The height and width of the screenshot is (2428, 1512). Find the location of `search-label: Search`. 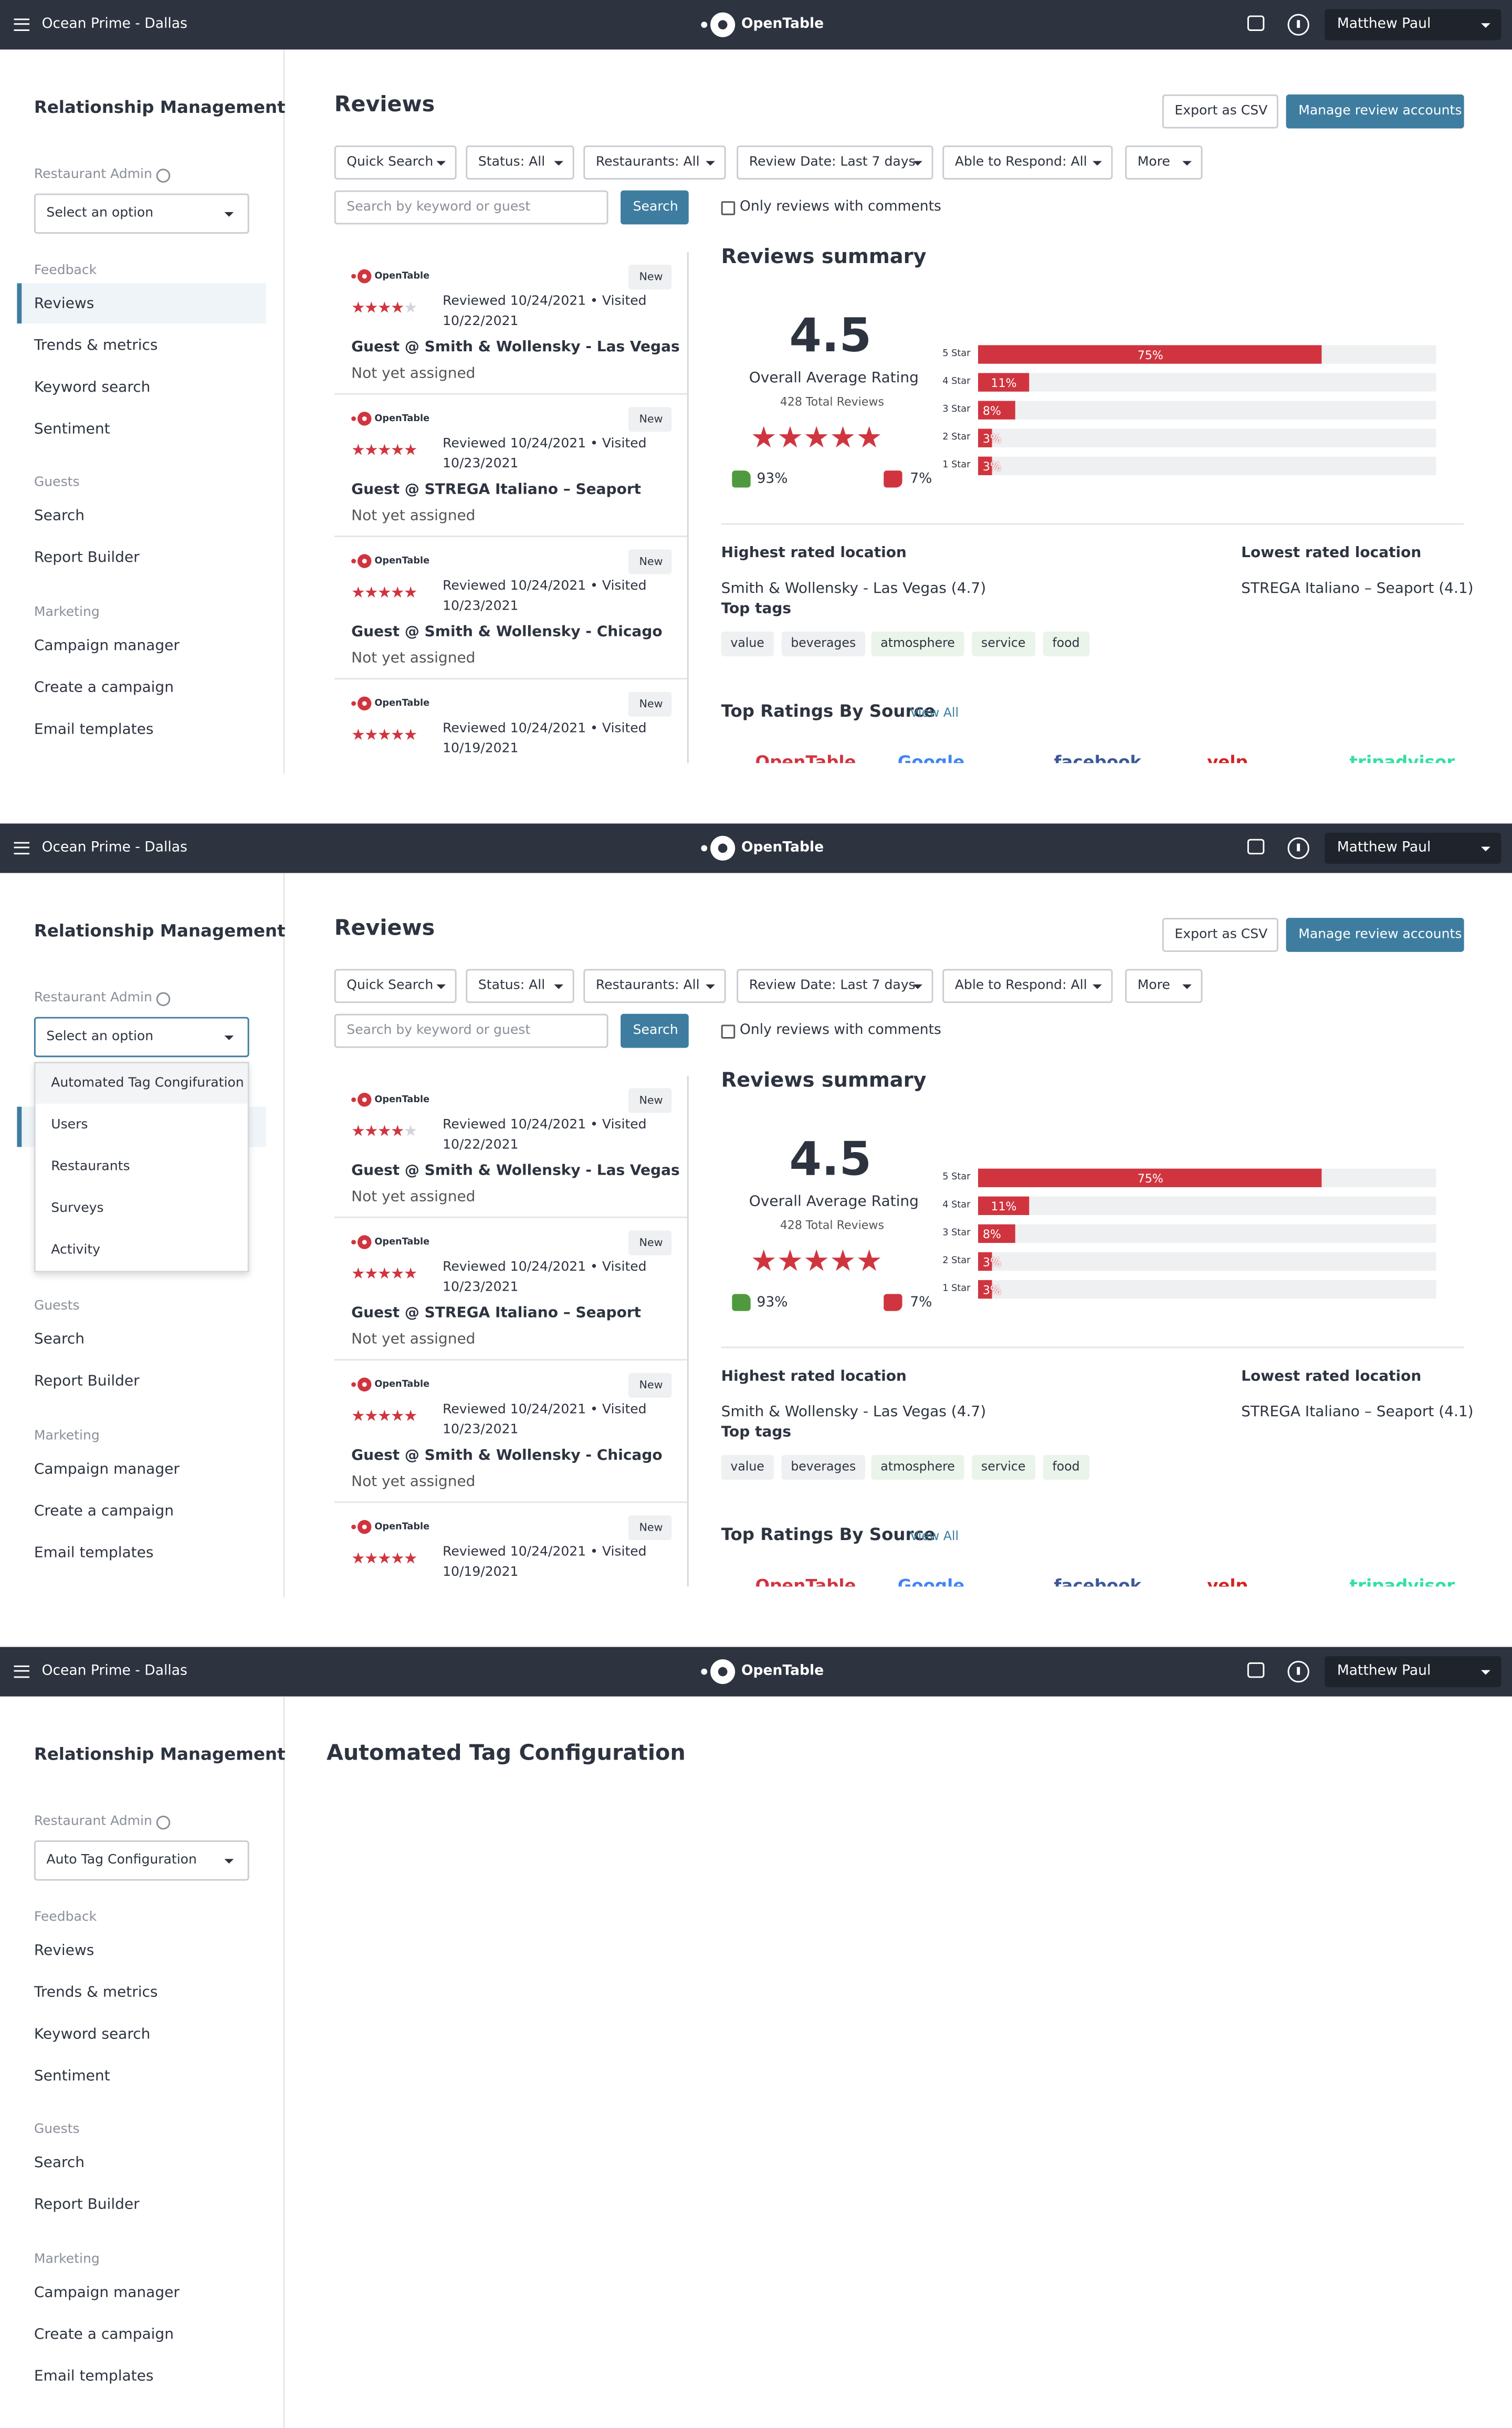

search-label: Search is located at coordinates (655, 1030).